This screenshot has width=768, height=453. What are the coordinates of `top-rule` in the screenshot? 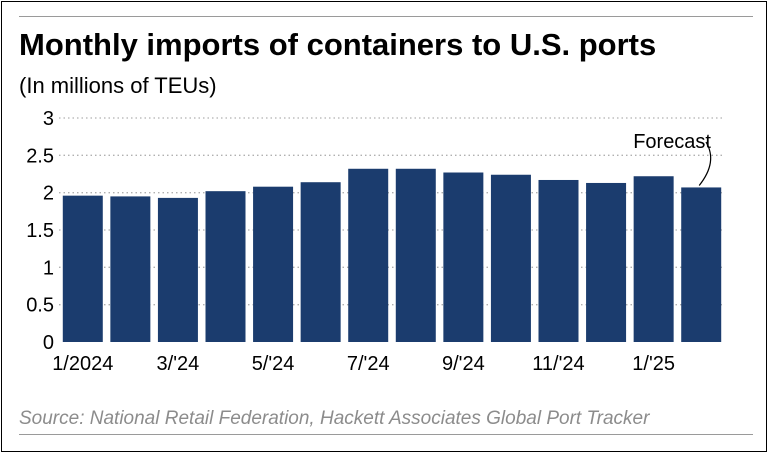 It's located at (386, 16).